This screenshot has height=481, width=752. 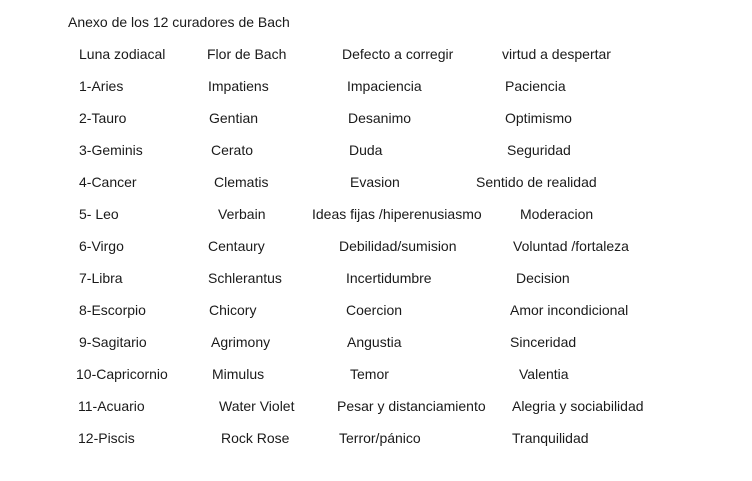 I want to click on row-10-flor: Mimulus, so click(x=238, y=374).